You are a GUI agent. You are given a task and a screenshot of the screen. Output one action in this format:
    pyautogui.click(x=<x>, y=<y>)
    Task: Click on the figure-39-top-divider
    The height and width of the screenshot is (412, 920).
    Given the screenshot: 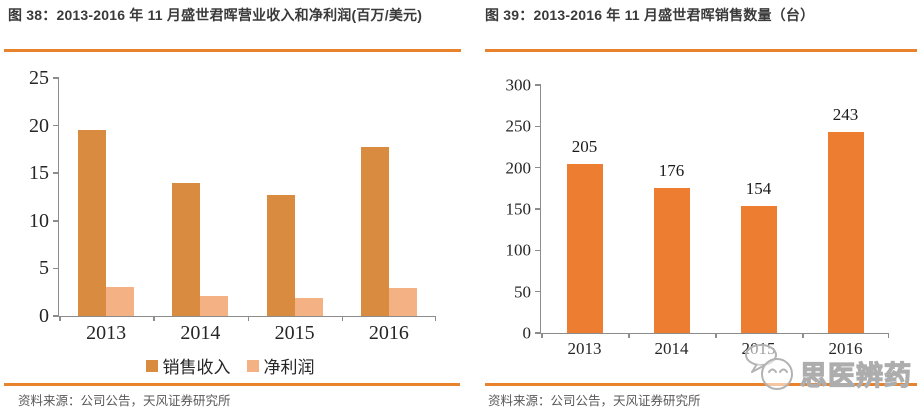 What is the action you would take?
    pyautogui.click(x=701, y=50)
    